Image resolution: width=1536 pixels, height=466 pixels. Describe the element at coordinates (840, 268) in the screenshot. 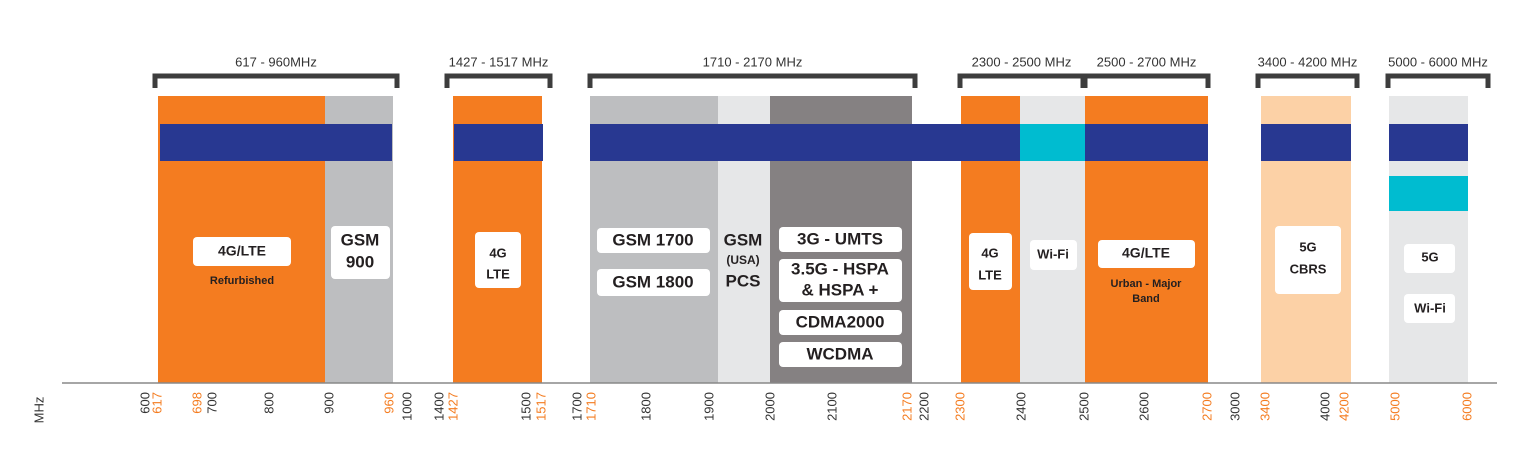

I see `band-label: 3.5G - HSPA` at that location.